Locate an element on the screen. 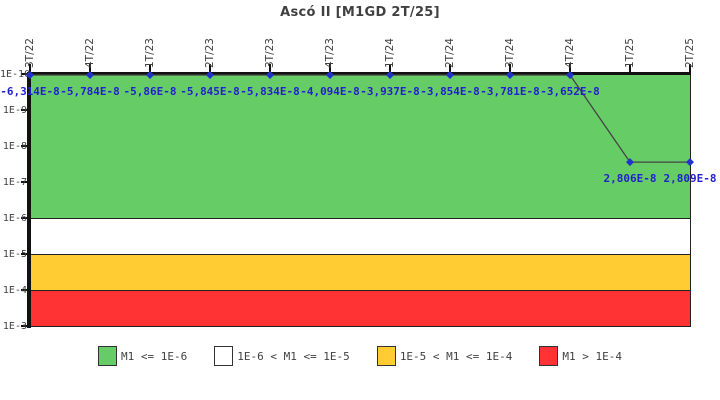 The image size is (720, 400). data-point-value-label: -6,314E-8 is located at coordinates (30, 91).